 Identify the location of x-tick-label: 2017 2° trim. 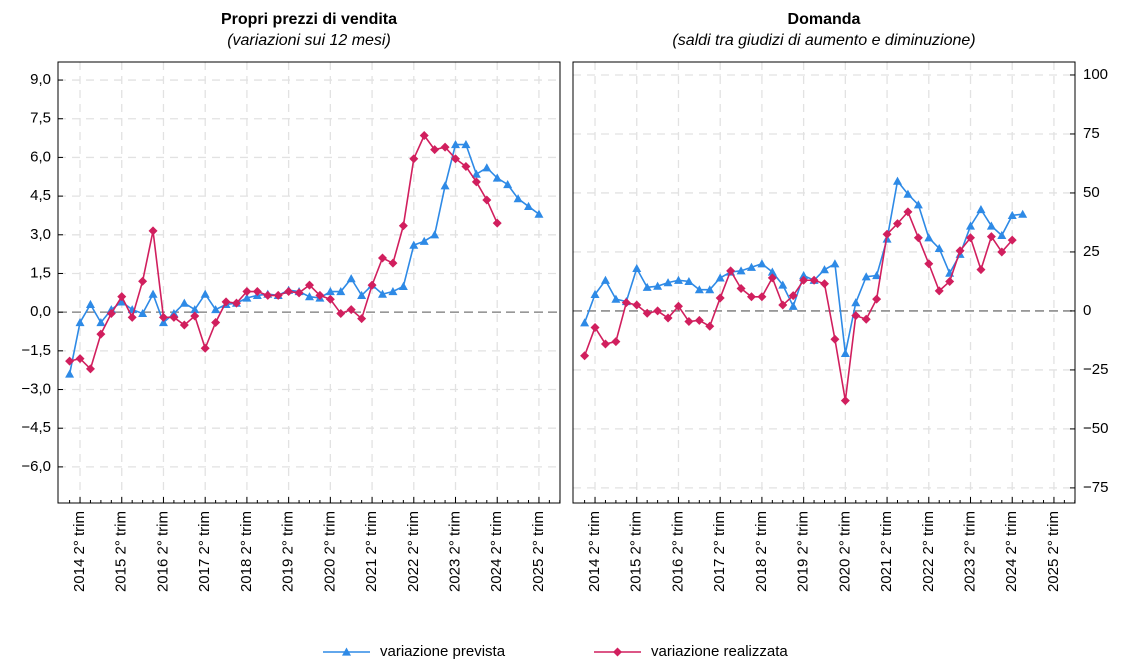
(204, 551).